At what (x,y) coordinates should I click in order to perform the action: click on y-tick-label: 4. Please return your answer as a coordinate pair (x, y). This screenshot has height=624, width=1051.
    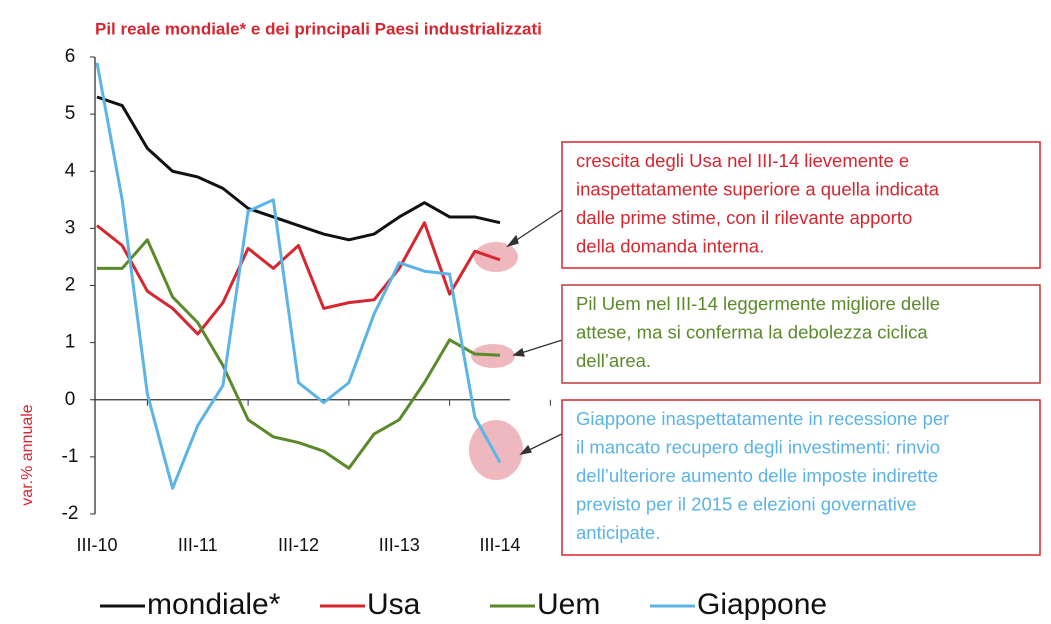
    Looking at the image, I should click on (70, 170).